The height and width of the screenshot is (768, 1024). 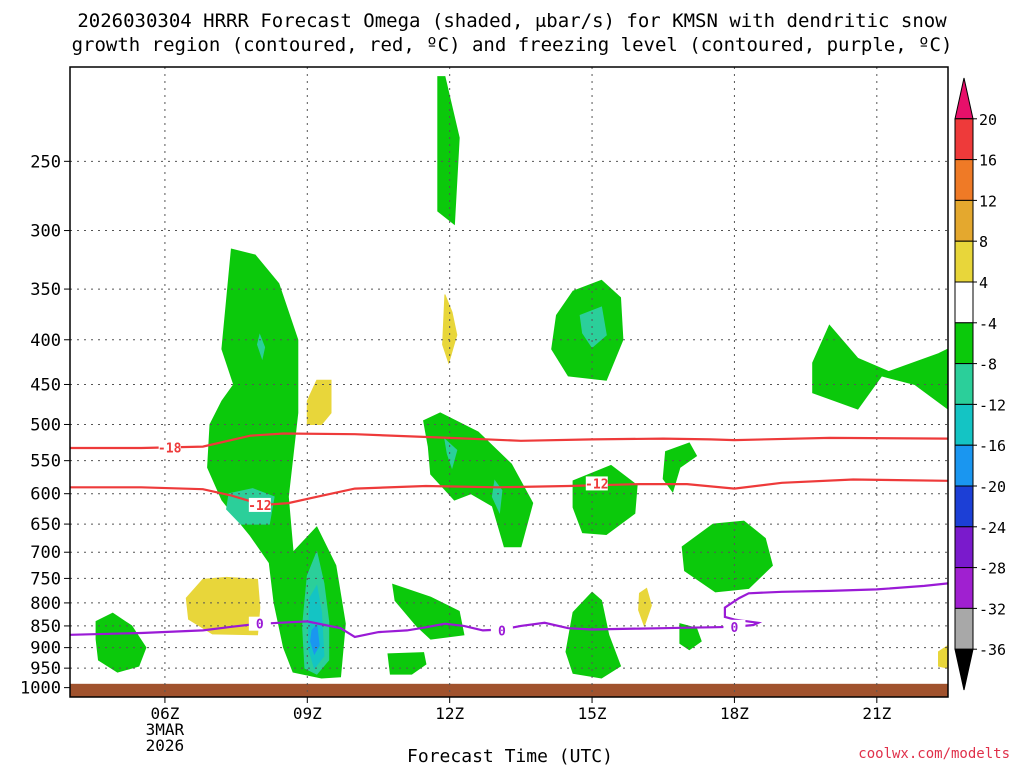 I want to click on x-tick-label: 21Z, so click(x=876, y=713).